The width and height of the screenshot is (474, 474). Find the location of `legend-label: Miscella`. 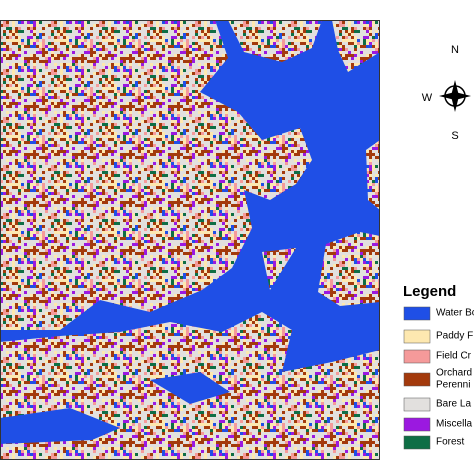

legend-label: Miscella is located at coordinates (454, 424).